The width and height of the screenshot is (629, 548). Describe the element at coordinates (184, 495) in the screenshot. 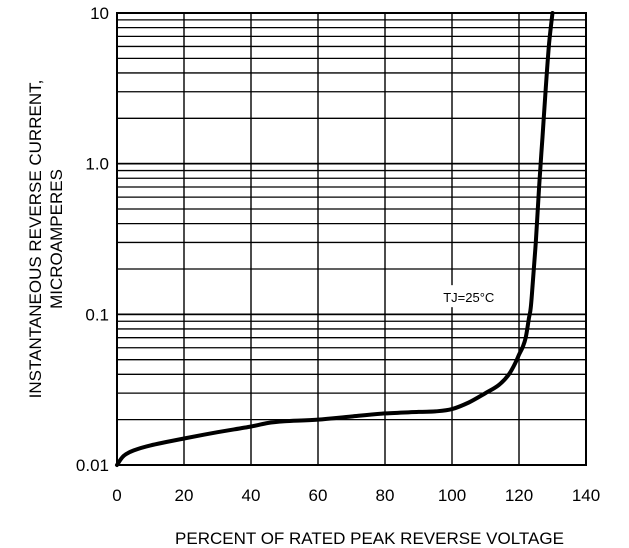

I see `x-tick-label: 20` at that location.